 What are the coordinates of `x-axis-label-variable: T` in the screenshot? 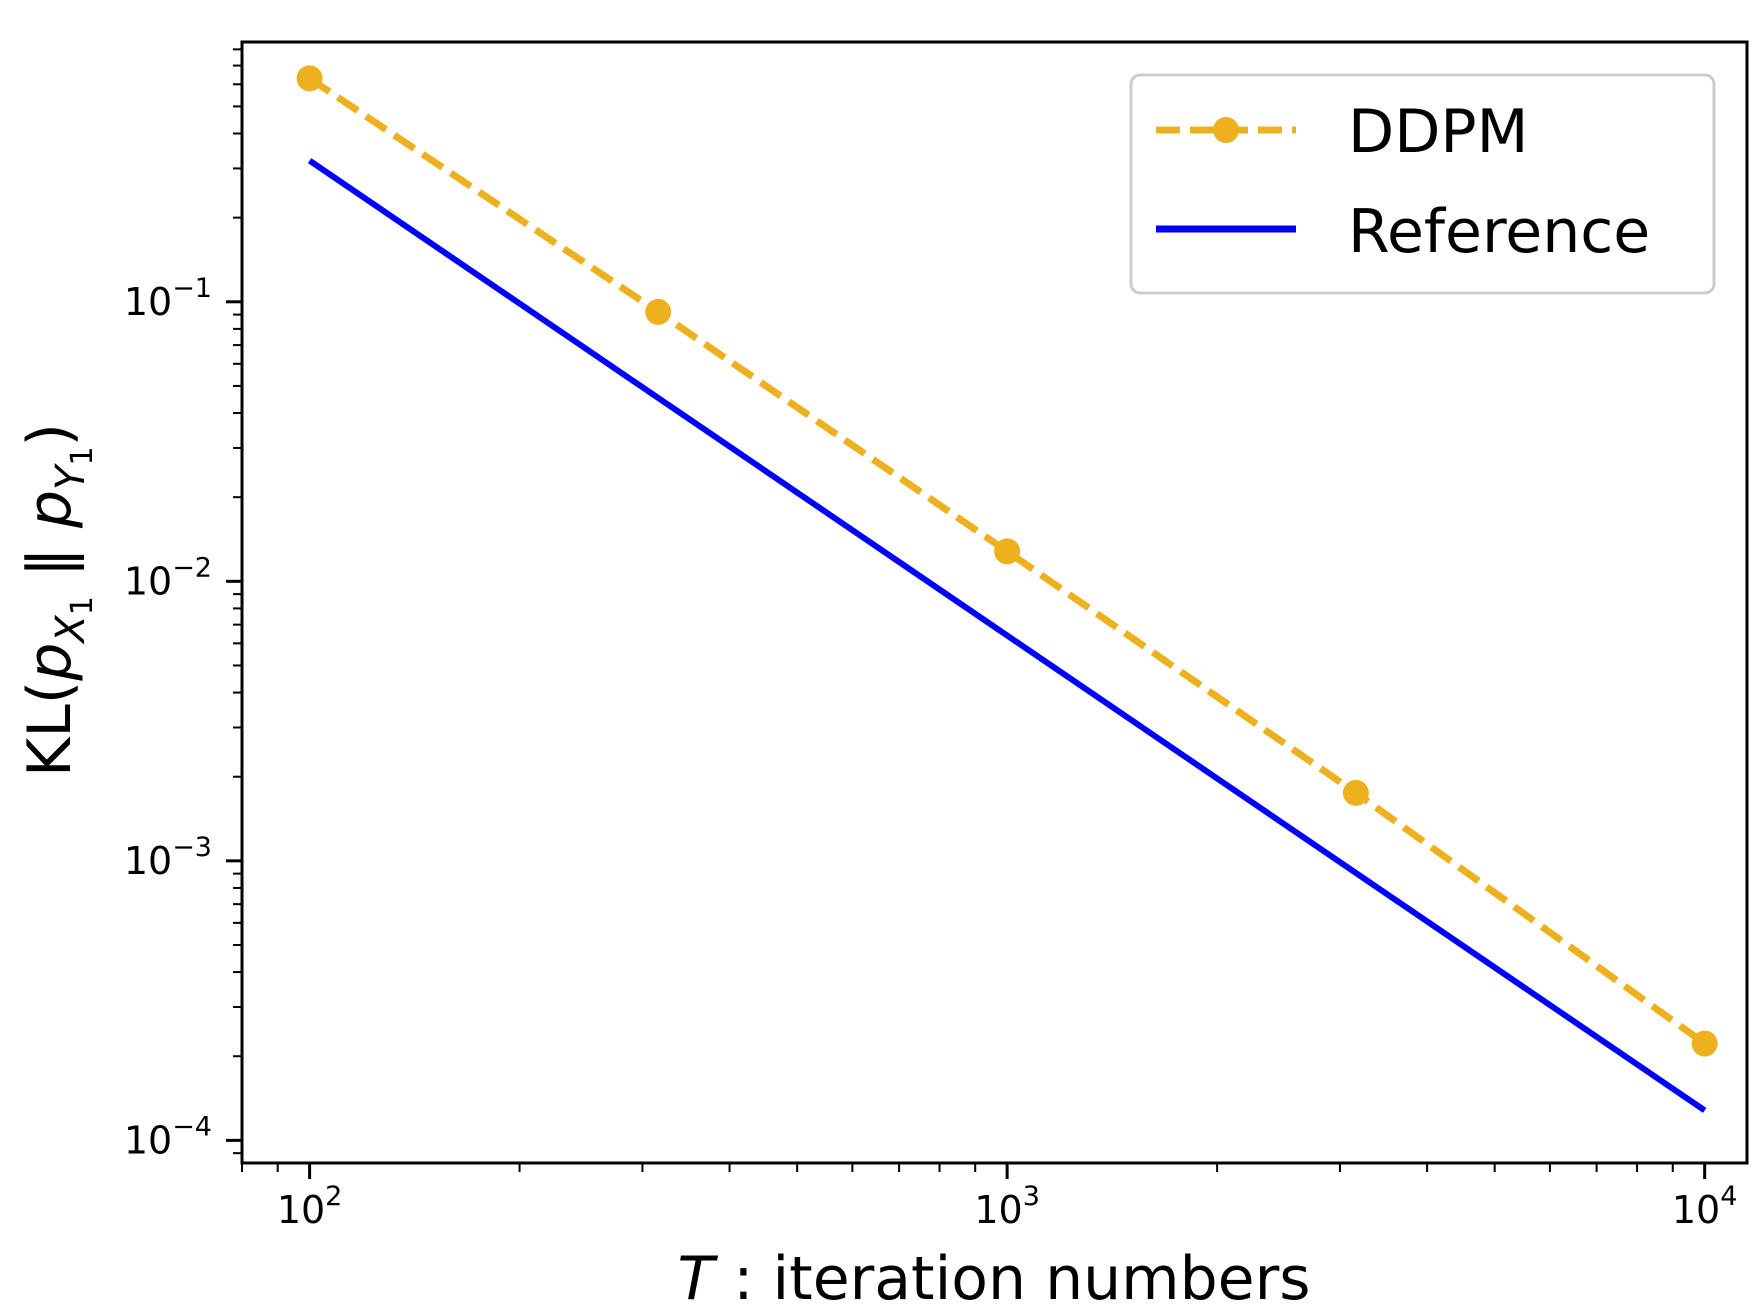 It's located at (698, 1276).